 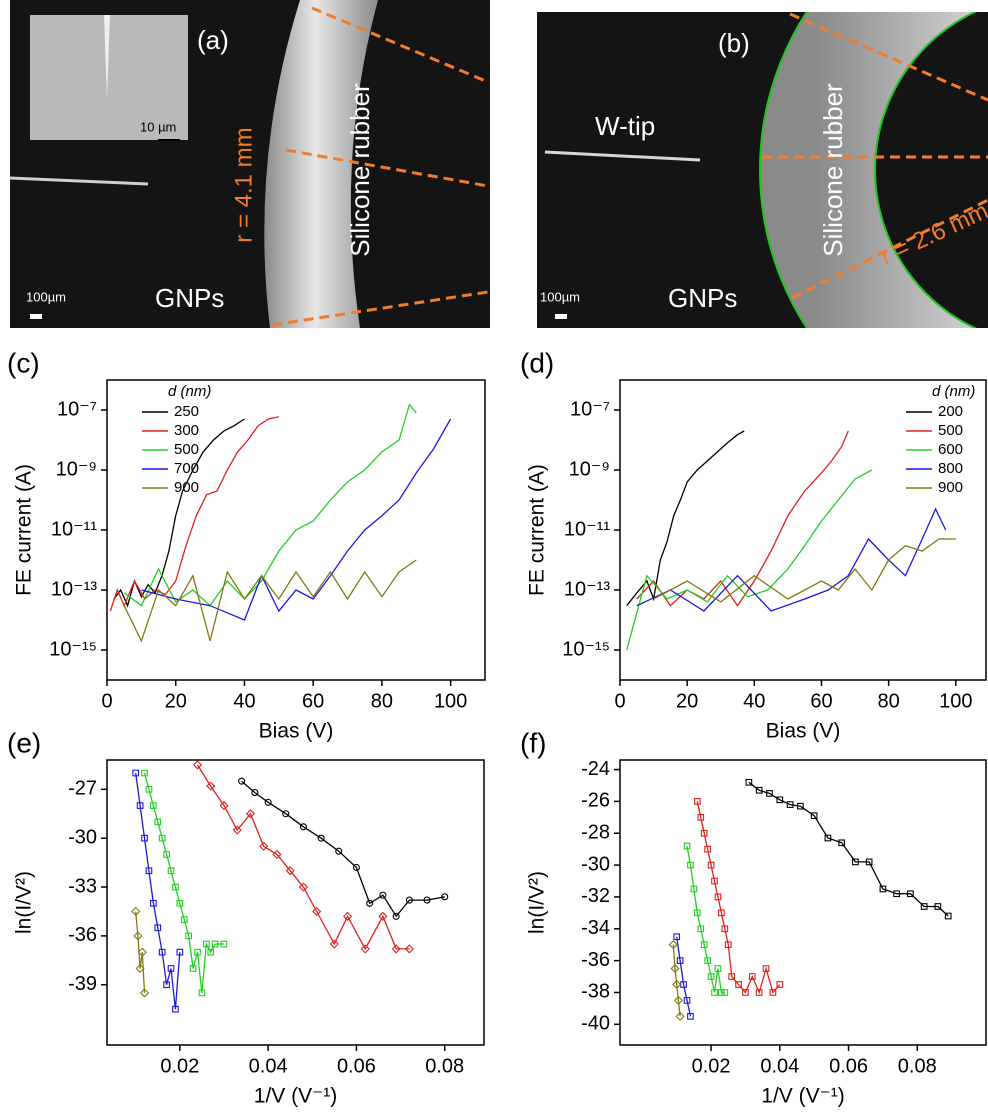 What do you see at coordinates (46, 296) in the screenshot?
I see `scale-label: 100µm` at bounding box center [46, 296].